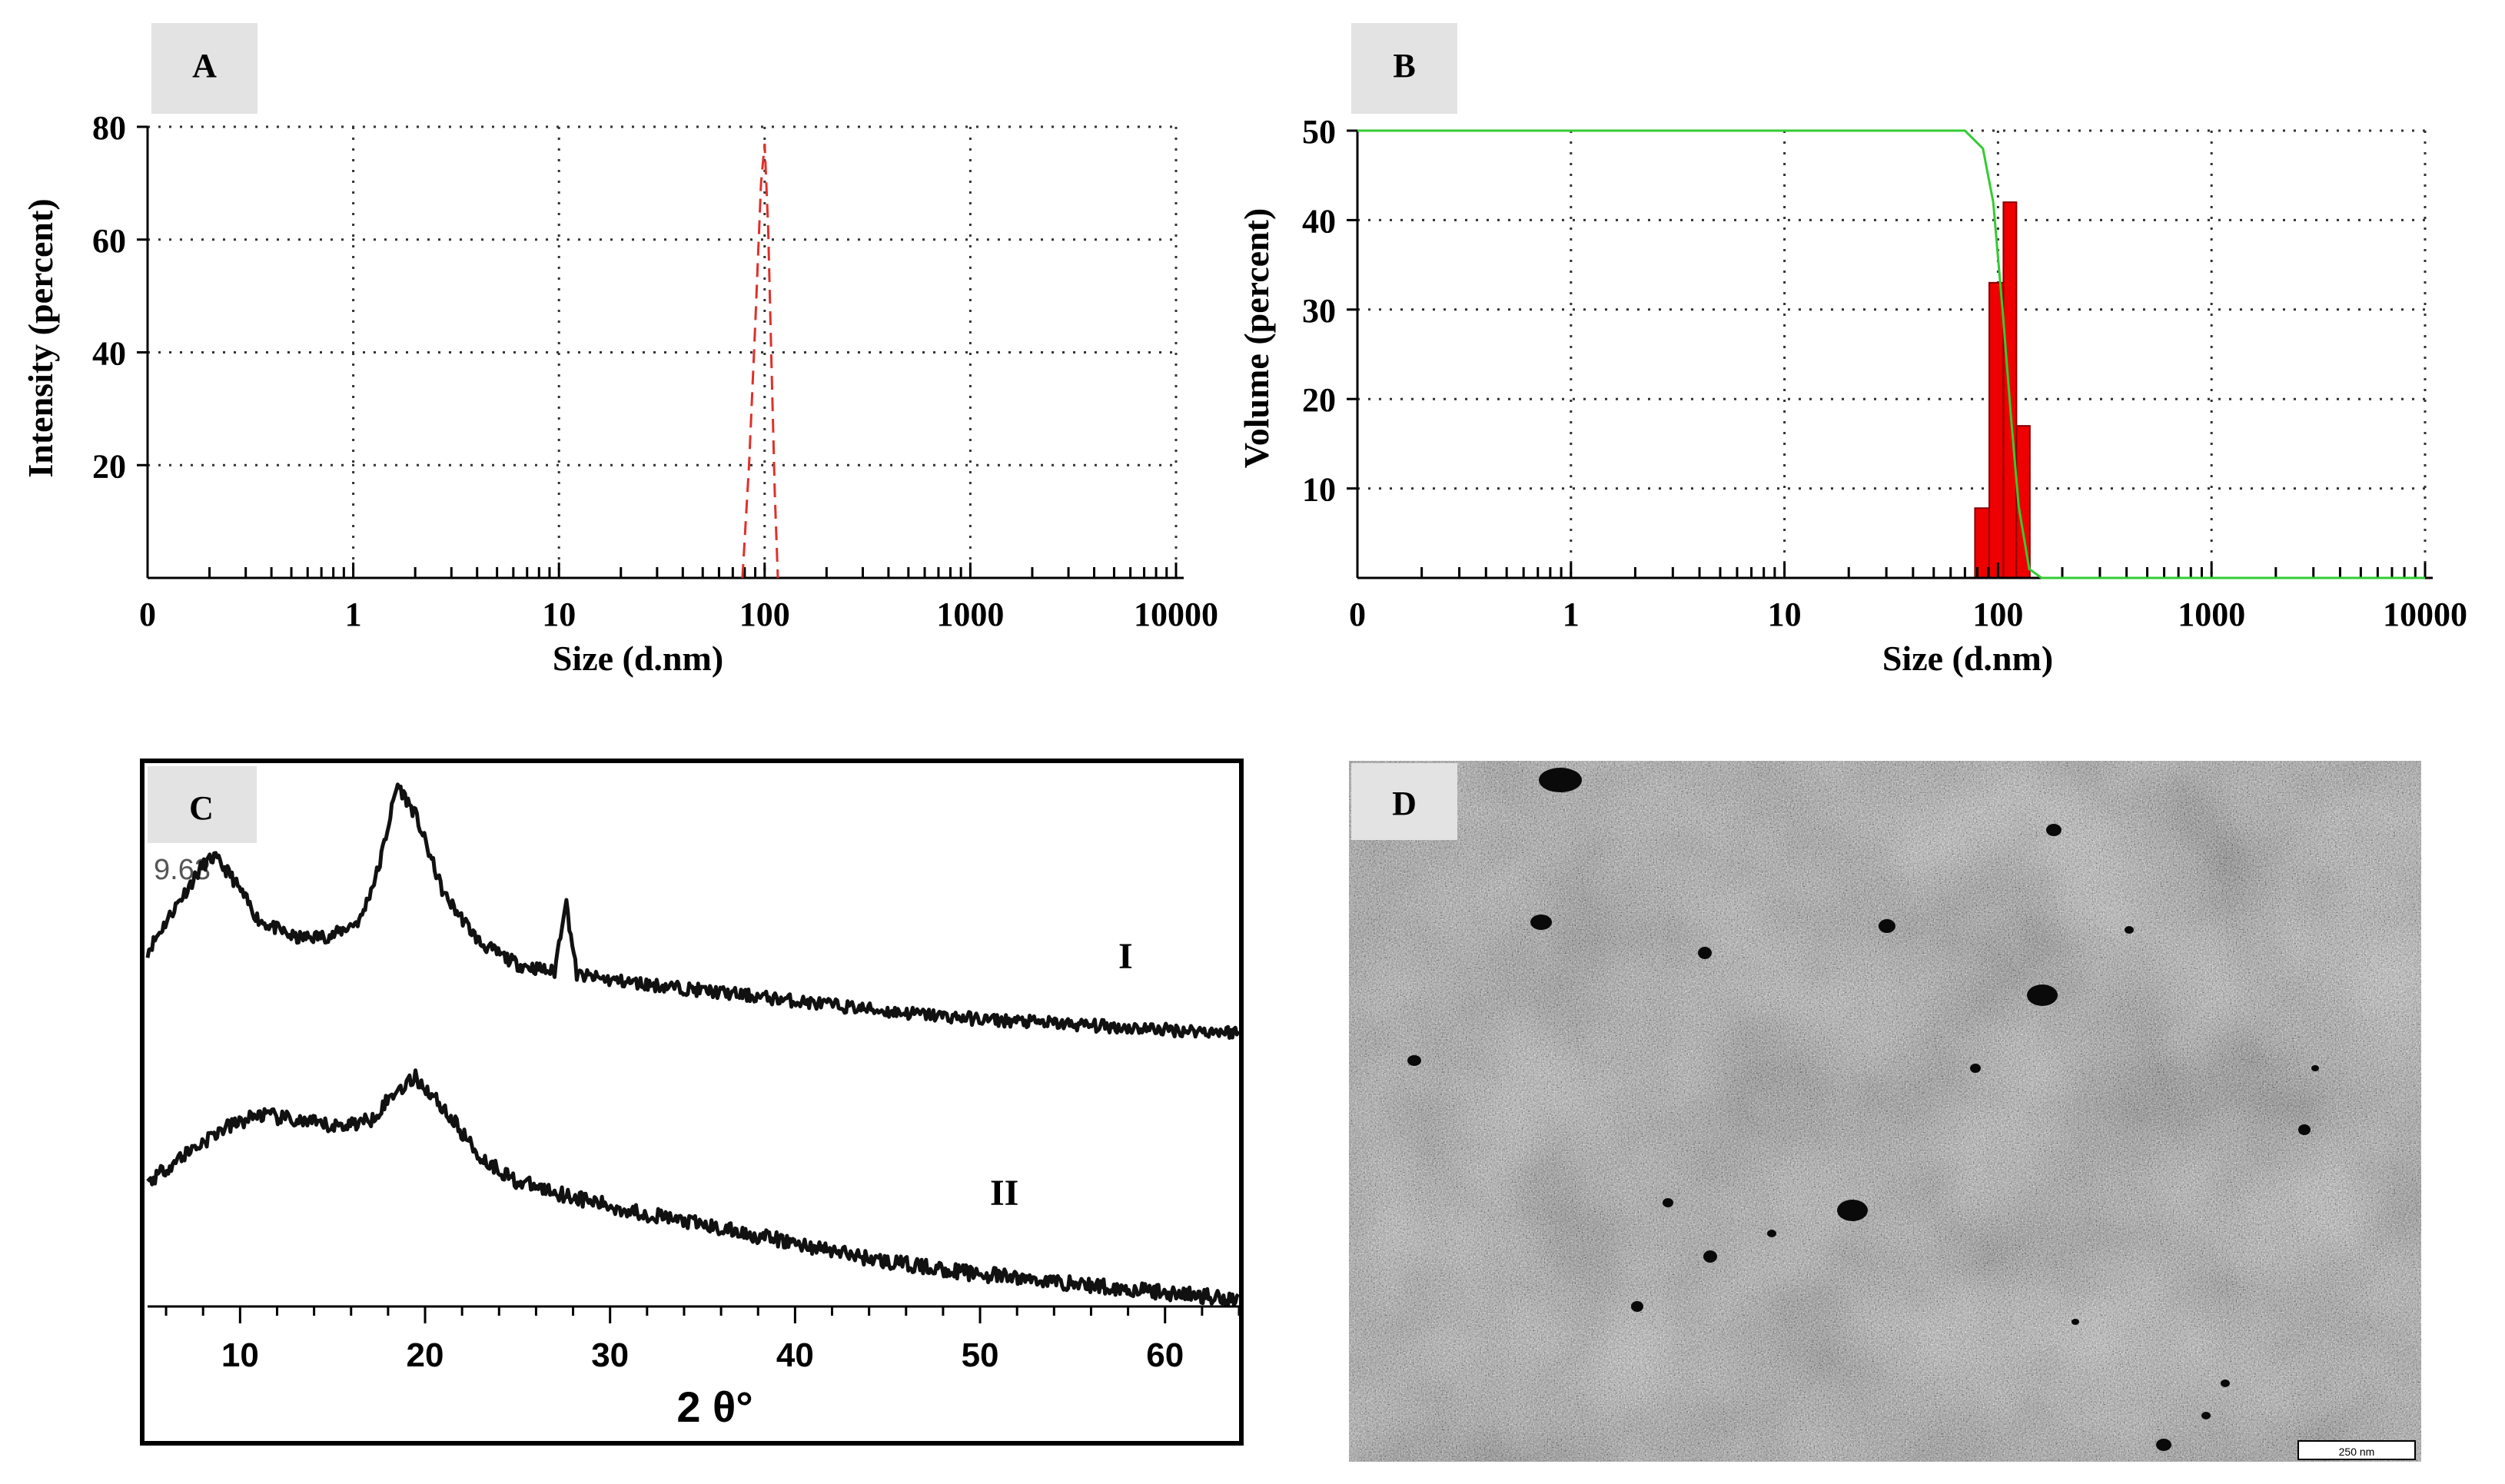  I want to click on panel-b-y-tick-label: 10, so click(1319, 490).